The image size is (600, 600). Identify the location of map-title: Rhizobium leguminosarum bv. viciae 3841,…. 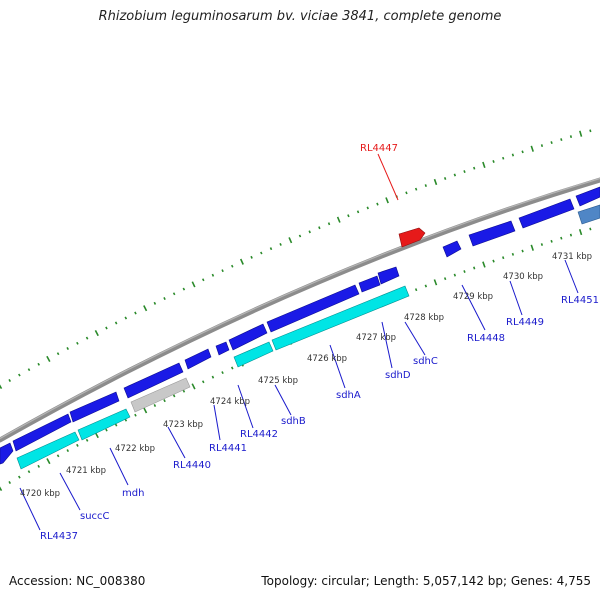
(300, 16).